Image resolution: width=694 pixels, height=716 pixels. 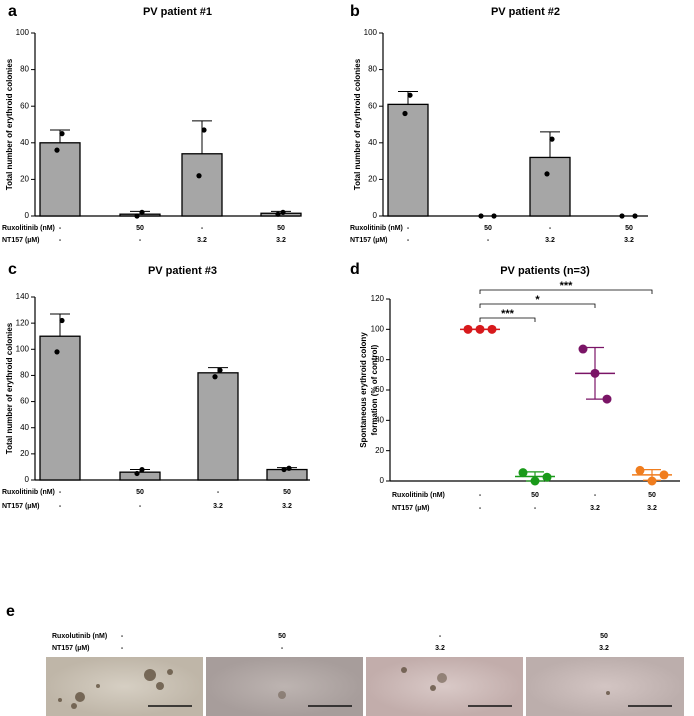 What do you see at coordinates (545, 271) in the screenshot?
I see `chart-title: PV patients (n=3)` at bounding box center [545, 271].